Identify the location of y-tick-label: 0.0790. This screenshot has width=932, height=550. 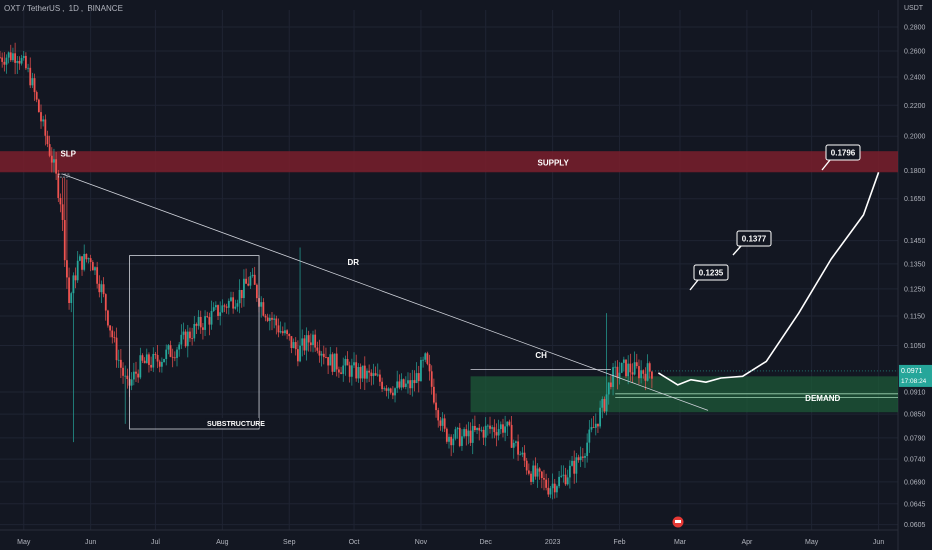
(915, 438).